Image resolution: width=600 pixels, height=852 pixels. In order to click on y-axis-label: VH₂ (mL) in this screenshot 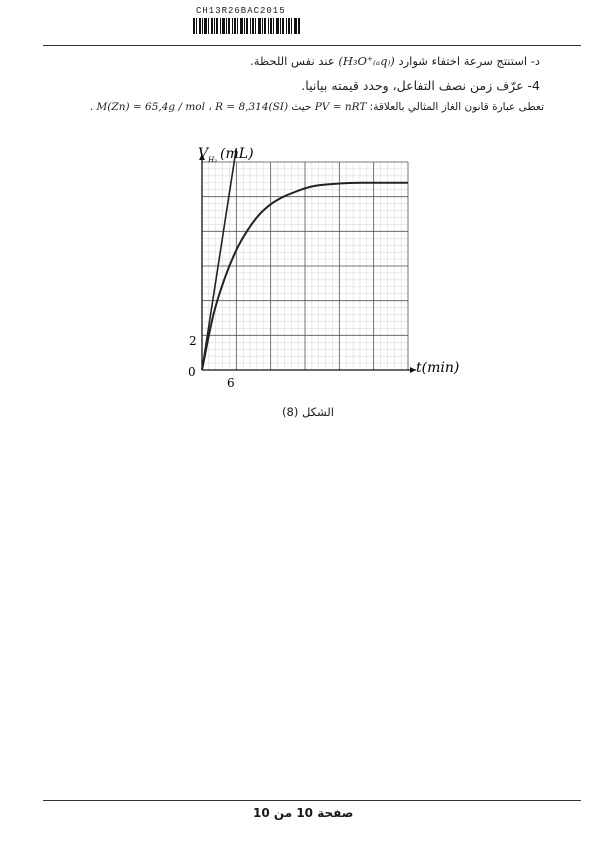, I will do `click(226, 155)`.